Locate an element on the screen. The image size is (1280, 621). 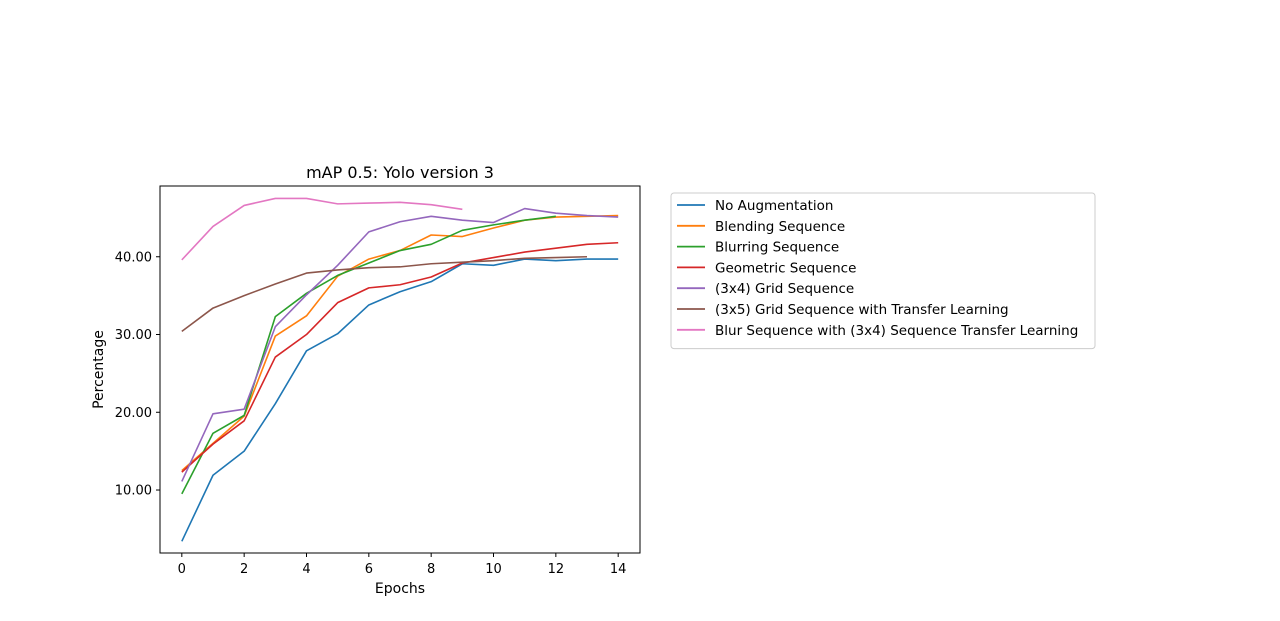
x-tick-label: 14 is located at coordinates (618, 569).